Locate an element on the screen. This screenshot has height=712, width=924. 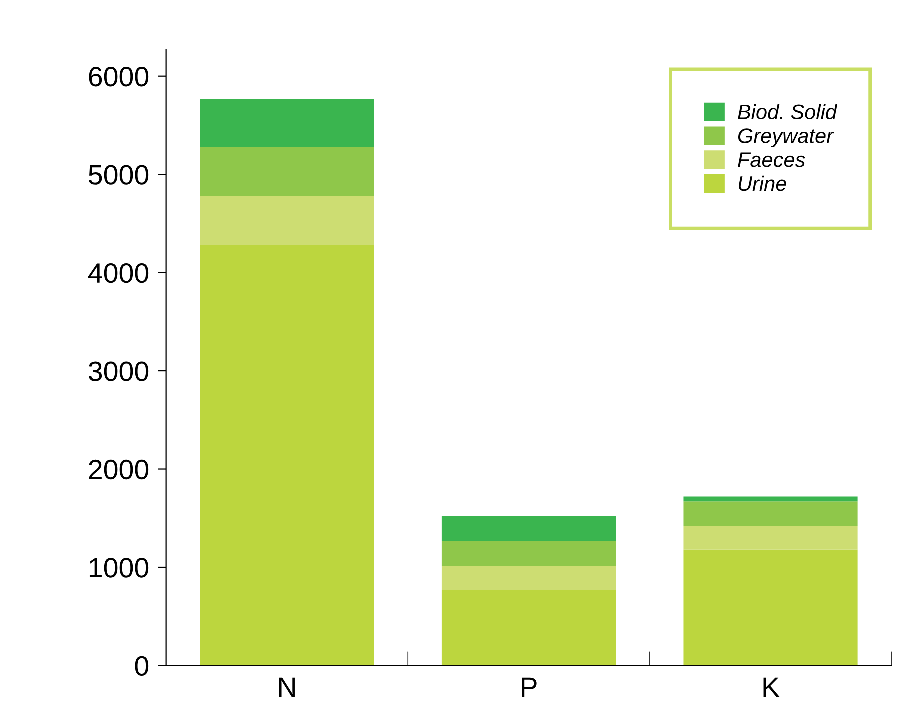
y-tick-label: 5000 is located at coordinates (118, 175).